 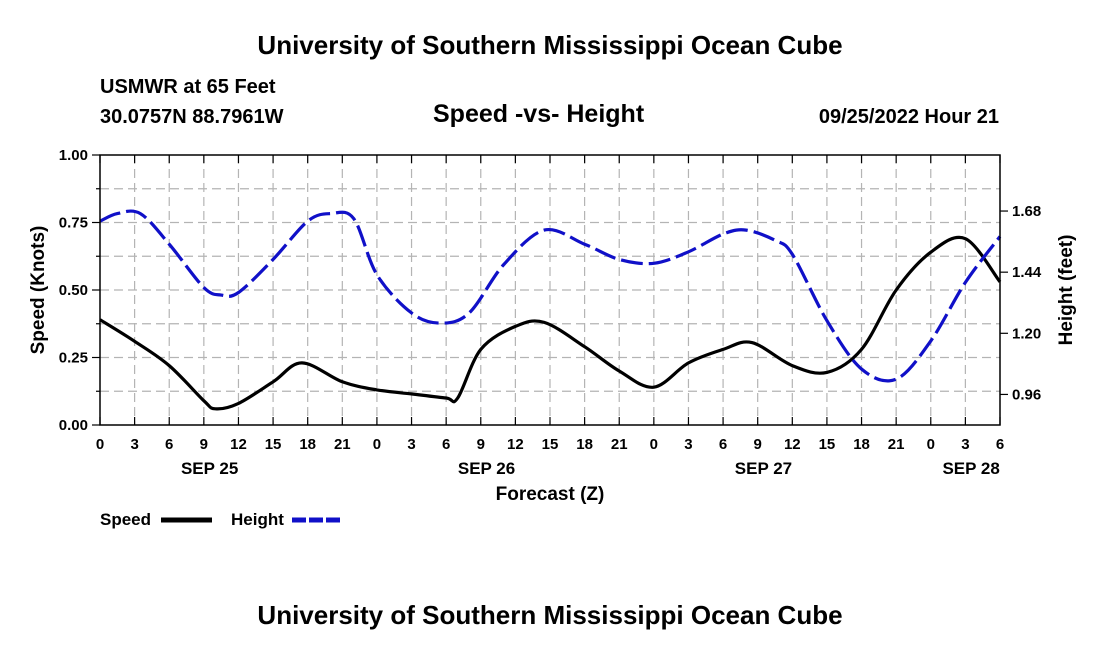 What do you see at coordinates (73, 425) in the screenshot?
I see `y-tick-label: 0.00` at bounding box center [73, 425].